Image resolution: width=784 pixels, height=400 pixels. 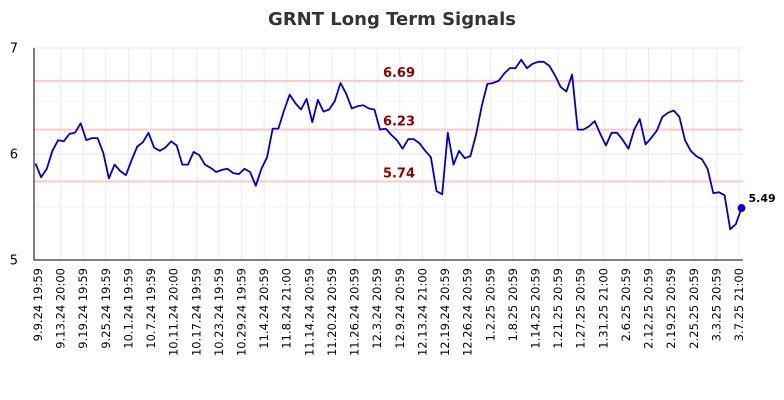 What do you see at coordinates (558, 308) in the screenshot?
I see `x-tick-label: 1.21.25 20:59` at bounding box center [558, 308].